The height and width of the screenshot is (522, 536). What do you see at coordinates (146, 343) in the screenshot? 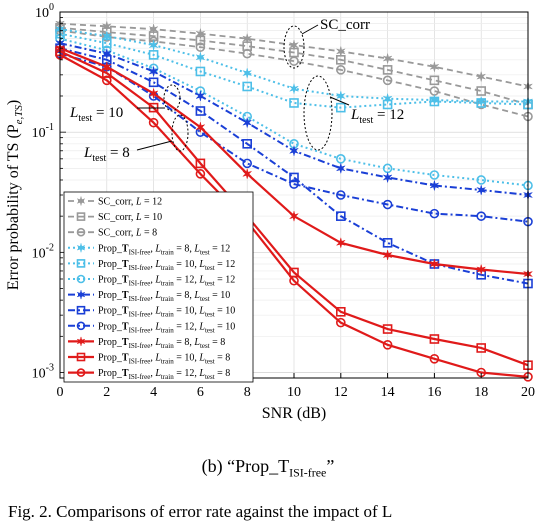
I see `legend-entry-9: Prop_TISI-free, Ltrain = 8, Ltest = 8` at bounding box center [146, 343].